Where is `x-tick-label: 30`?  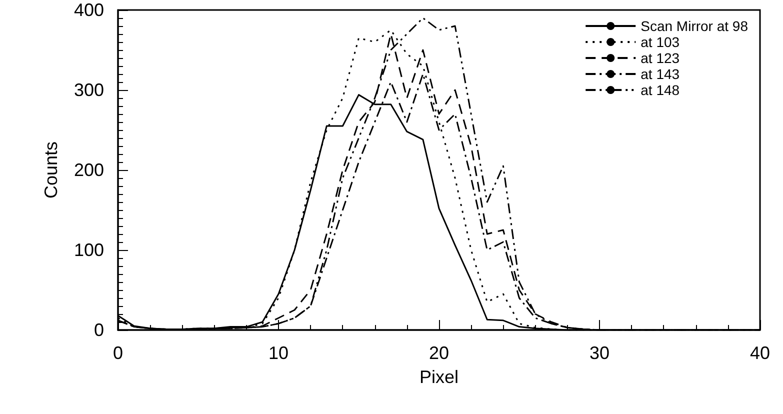
x-tick-label: 30 is located at coordinates (599, 353).